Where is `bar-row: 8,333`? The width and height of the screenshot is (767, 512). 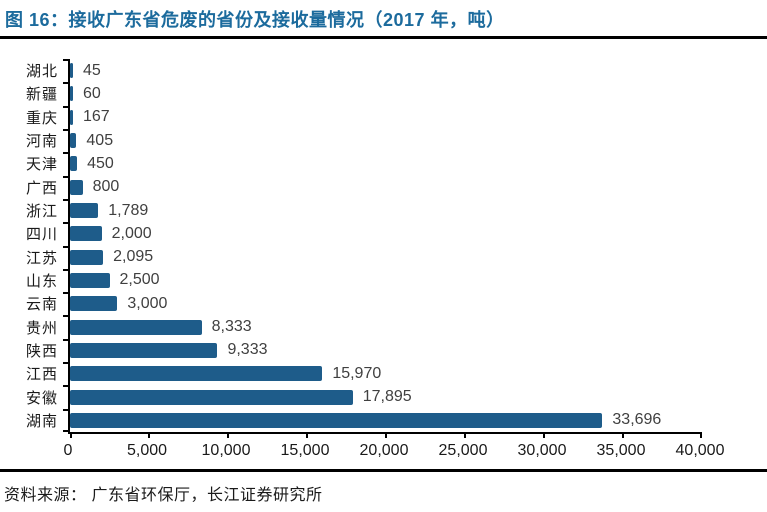
bar-row: 8,333 is located at coordinates (161, 326).